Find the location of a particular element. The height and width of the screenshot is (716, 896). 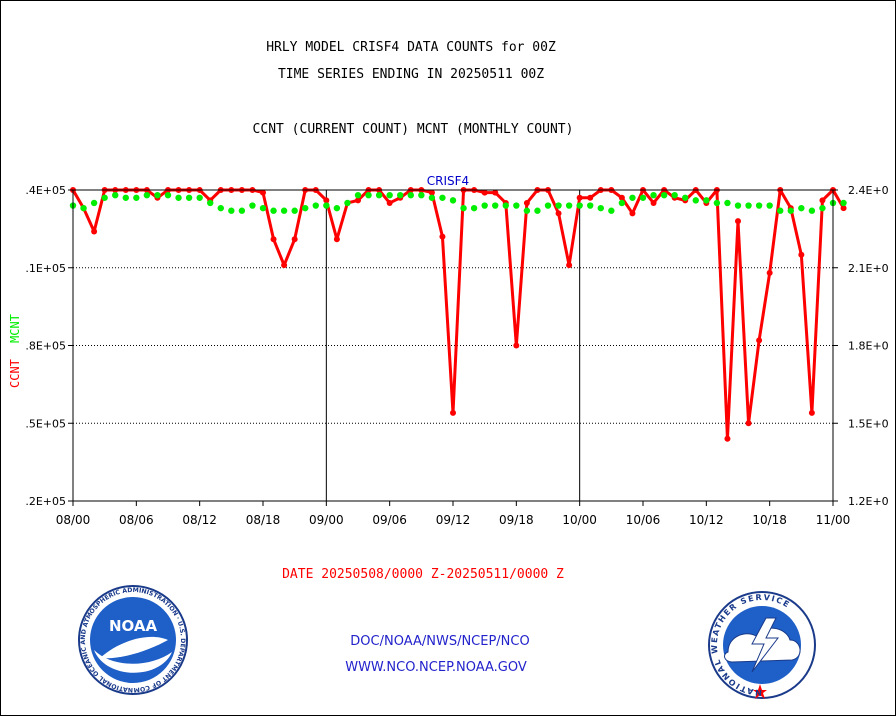

y-left-tick-label: .5E+05 is located at coordinates (45, 423).